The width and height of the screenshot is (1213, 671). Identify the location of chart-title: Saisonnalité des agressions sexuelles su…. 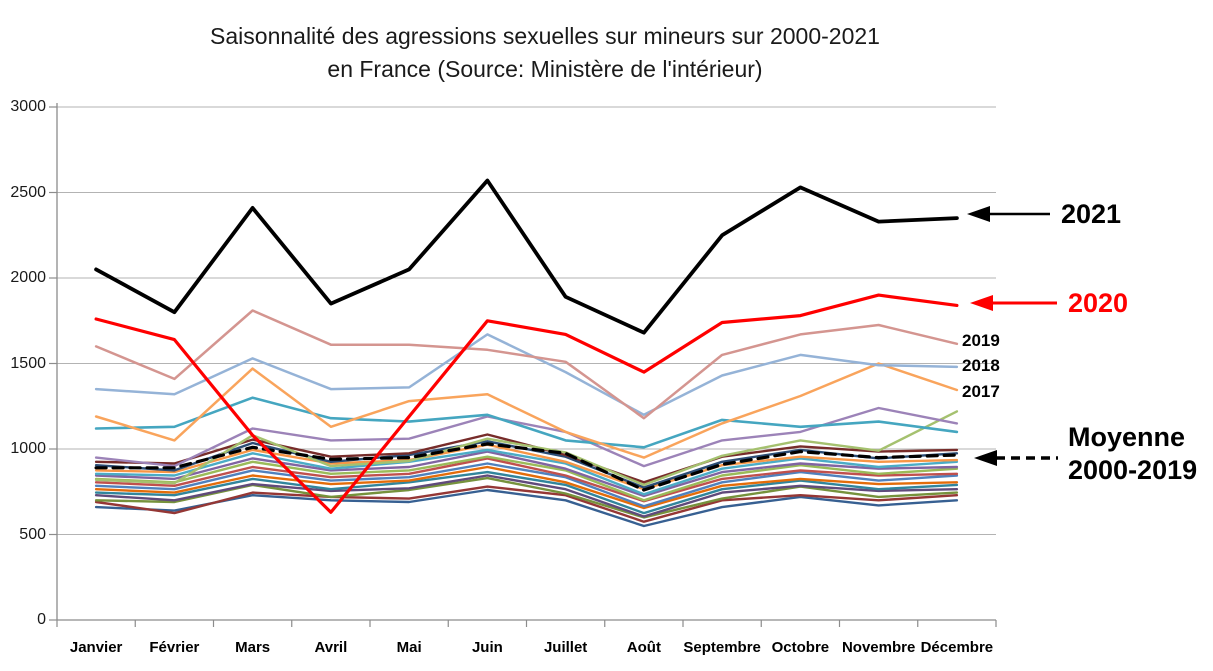
(545, 53).